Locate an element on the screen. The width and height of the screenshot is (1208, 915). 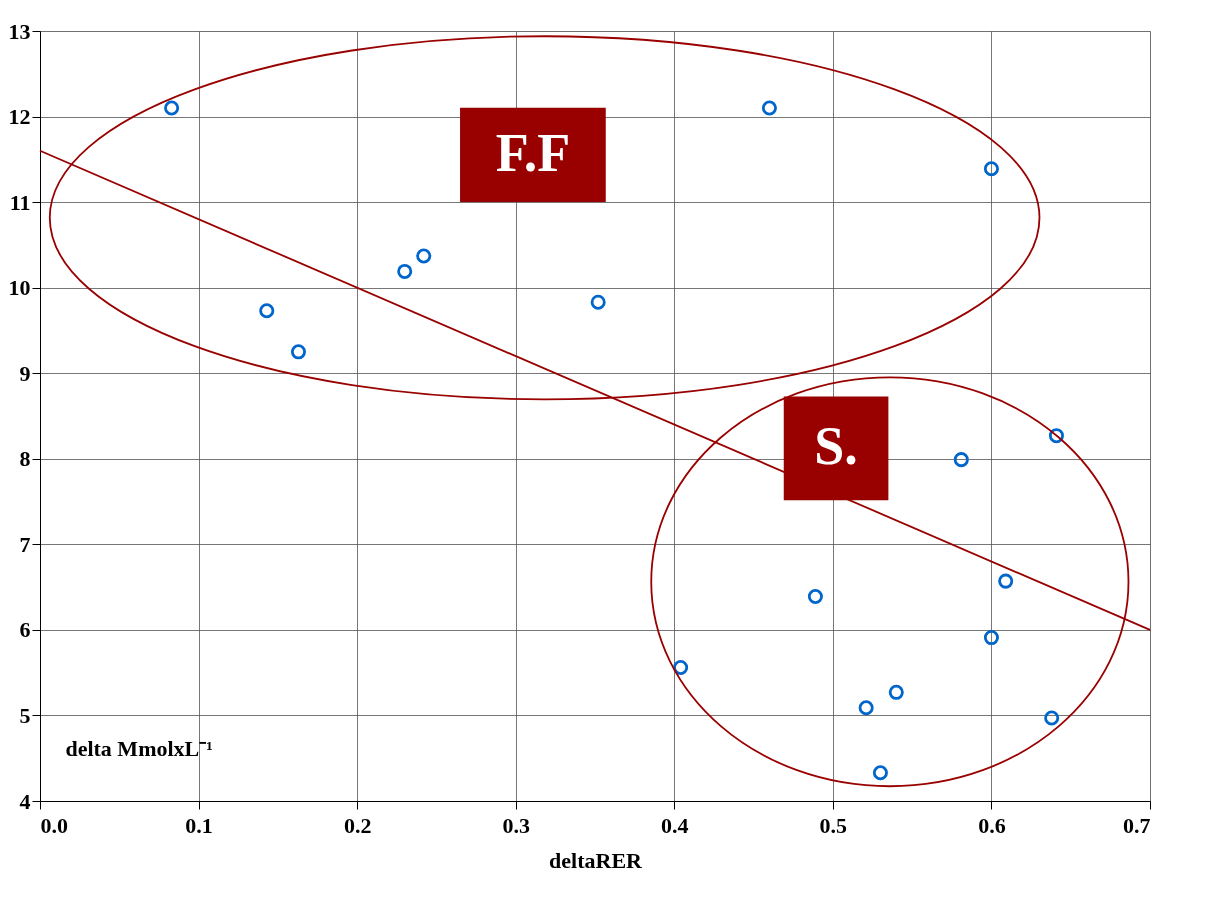
annotation: S. is located at coordinates (836, 446).